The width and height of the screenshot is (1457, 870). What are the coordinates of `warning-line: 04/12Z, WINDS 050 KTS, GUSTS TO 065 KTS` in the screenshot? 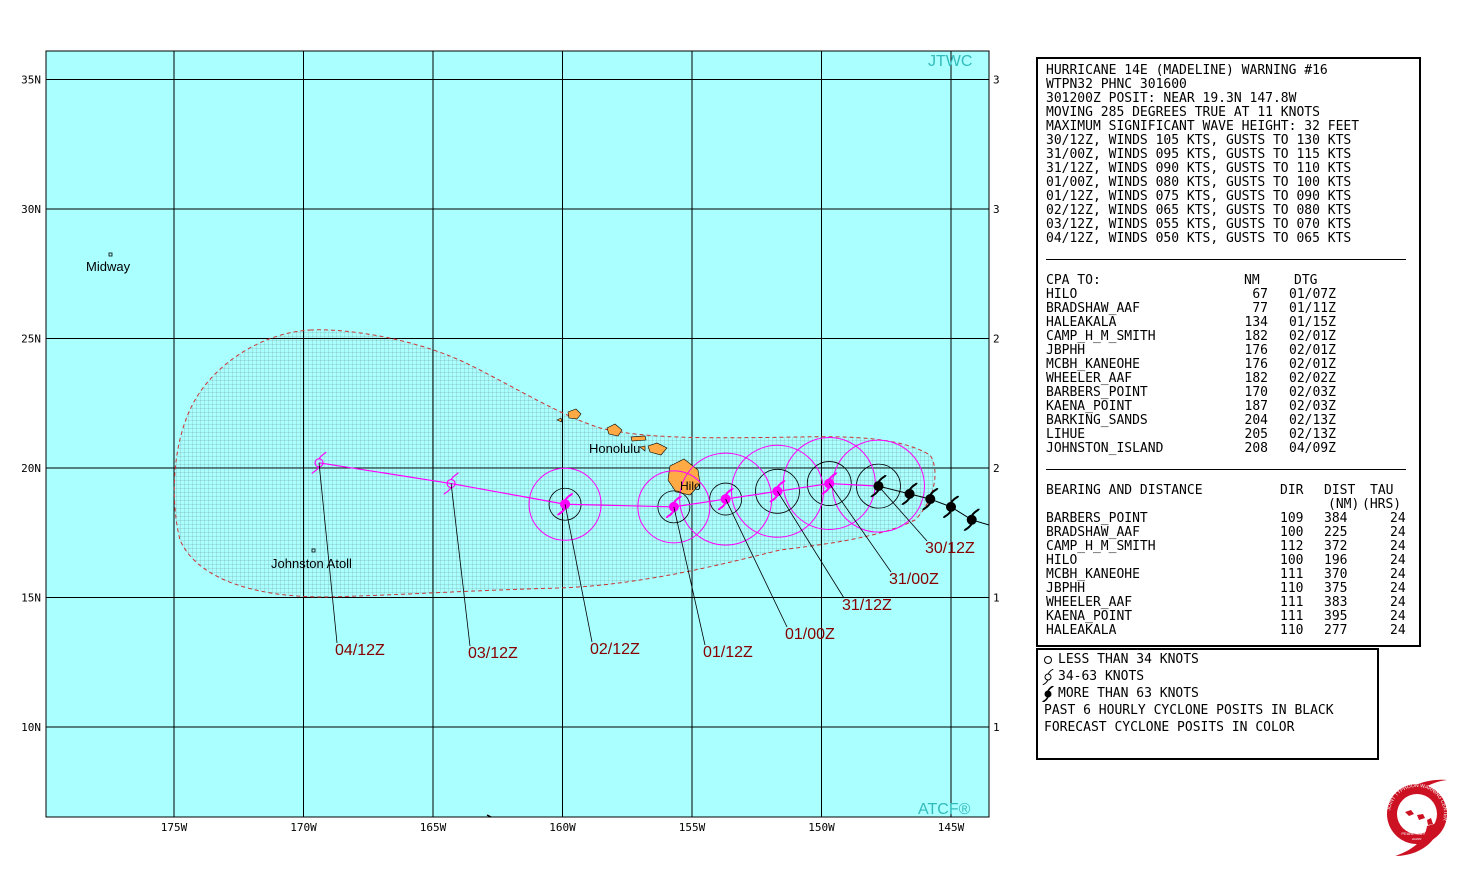 It's located at (1199, 238).